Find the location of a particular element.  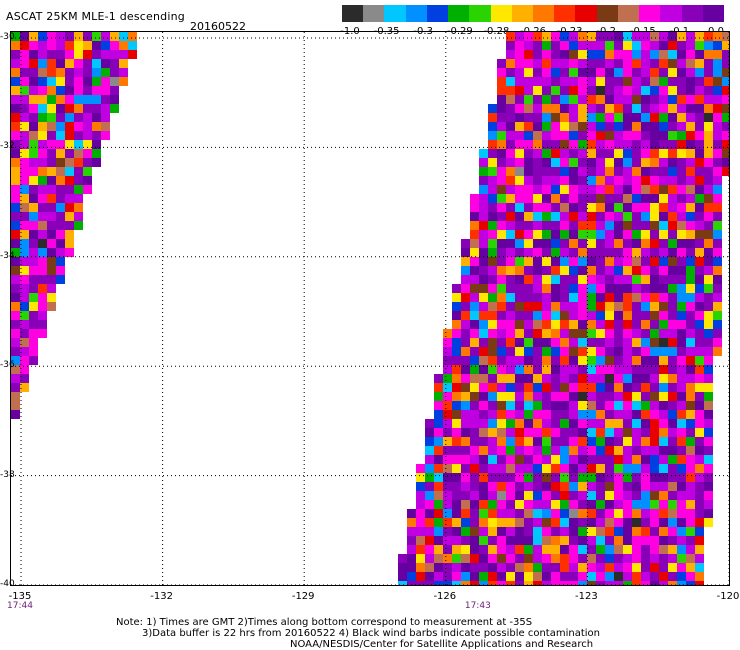

longitude-label: -123 is located at coordinates (586, 596).